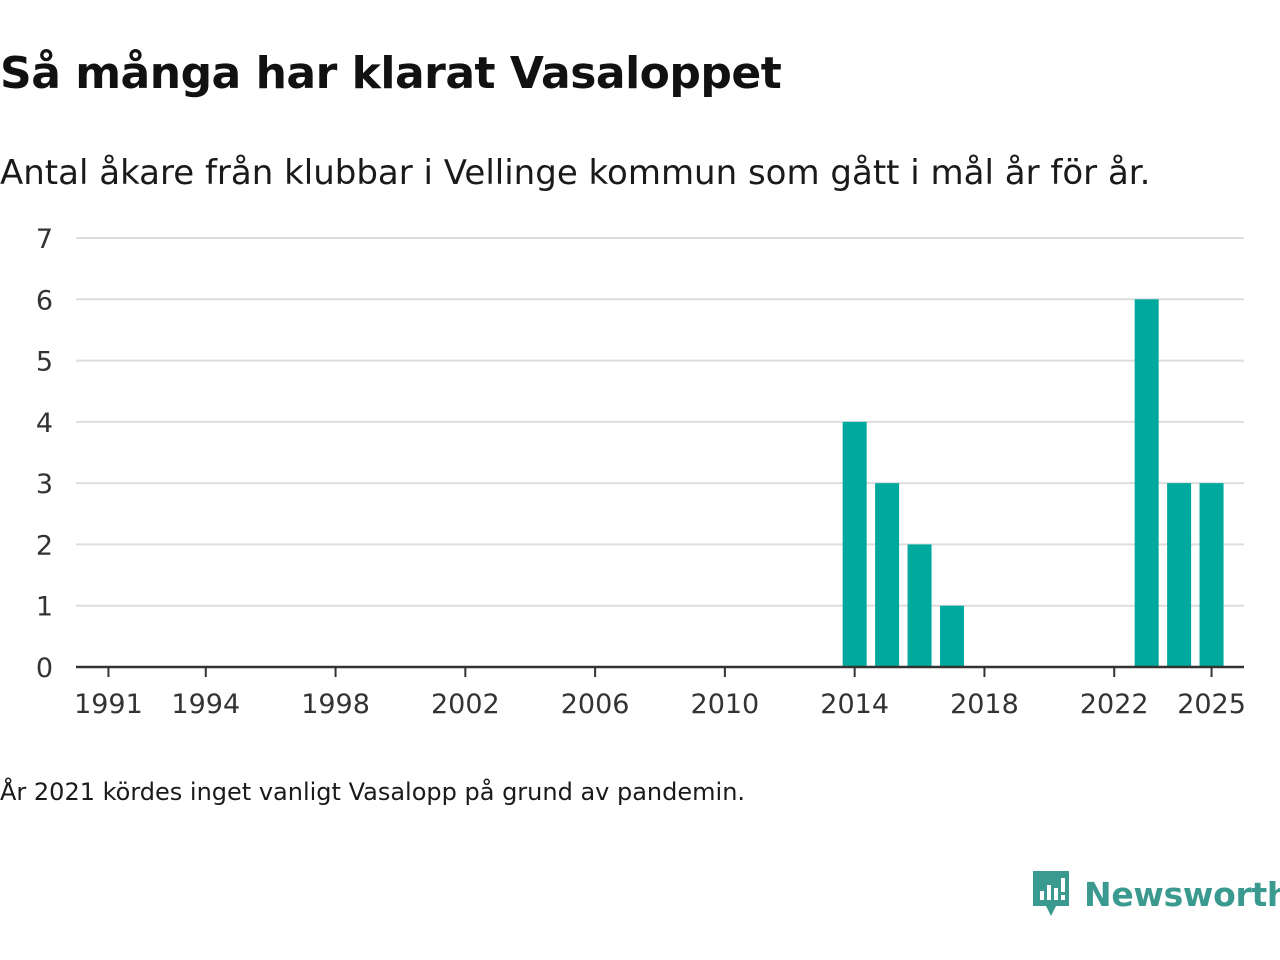 This screenshot has height=960, width=1280. Describe the element at coordinates (984, 704) in the screenshot. I see `x-tick-label-2018: 2018` at that location.